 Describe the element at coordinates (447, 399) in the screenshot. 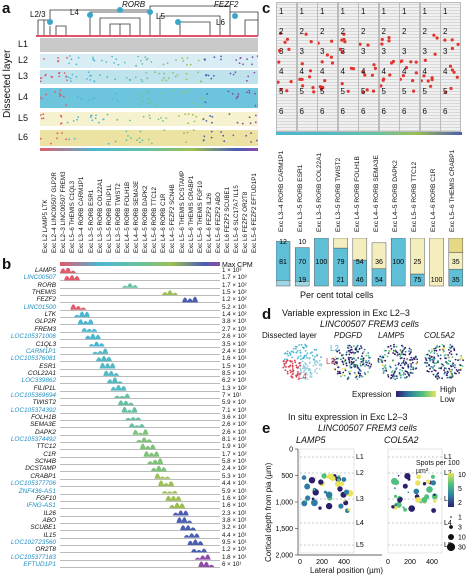

I see `panel-d-legend-low: Low` at that location.